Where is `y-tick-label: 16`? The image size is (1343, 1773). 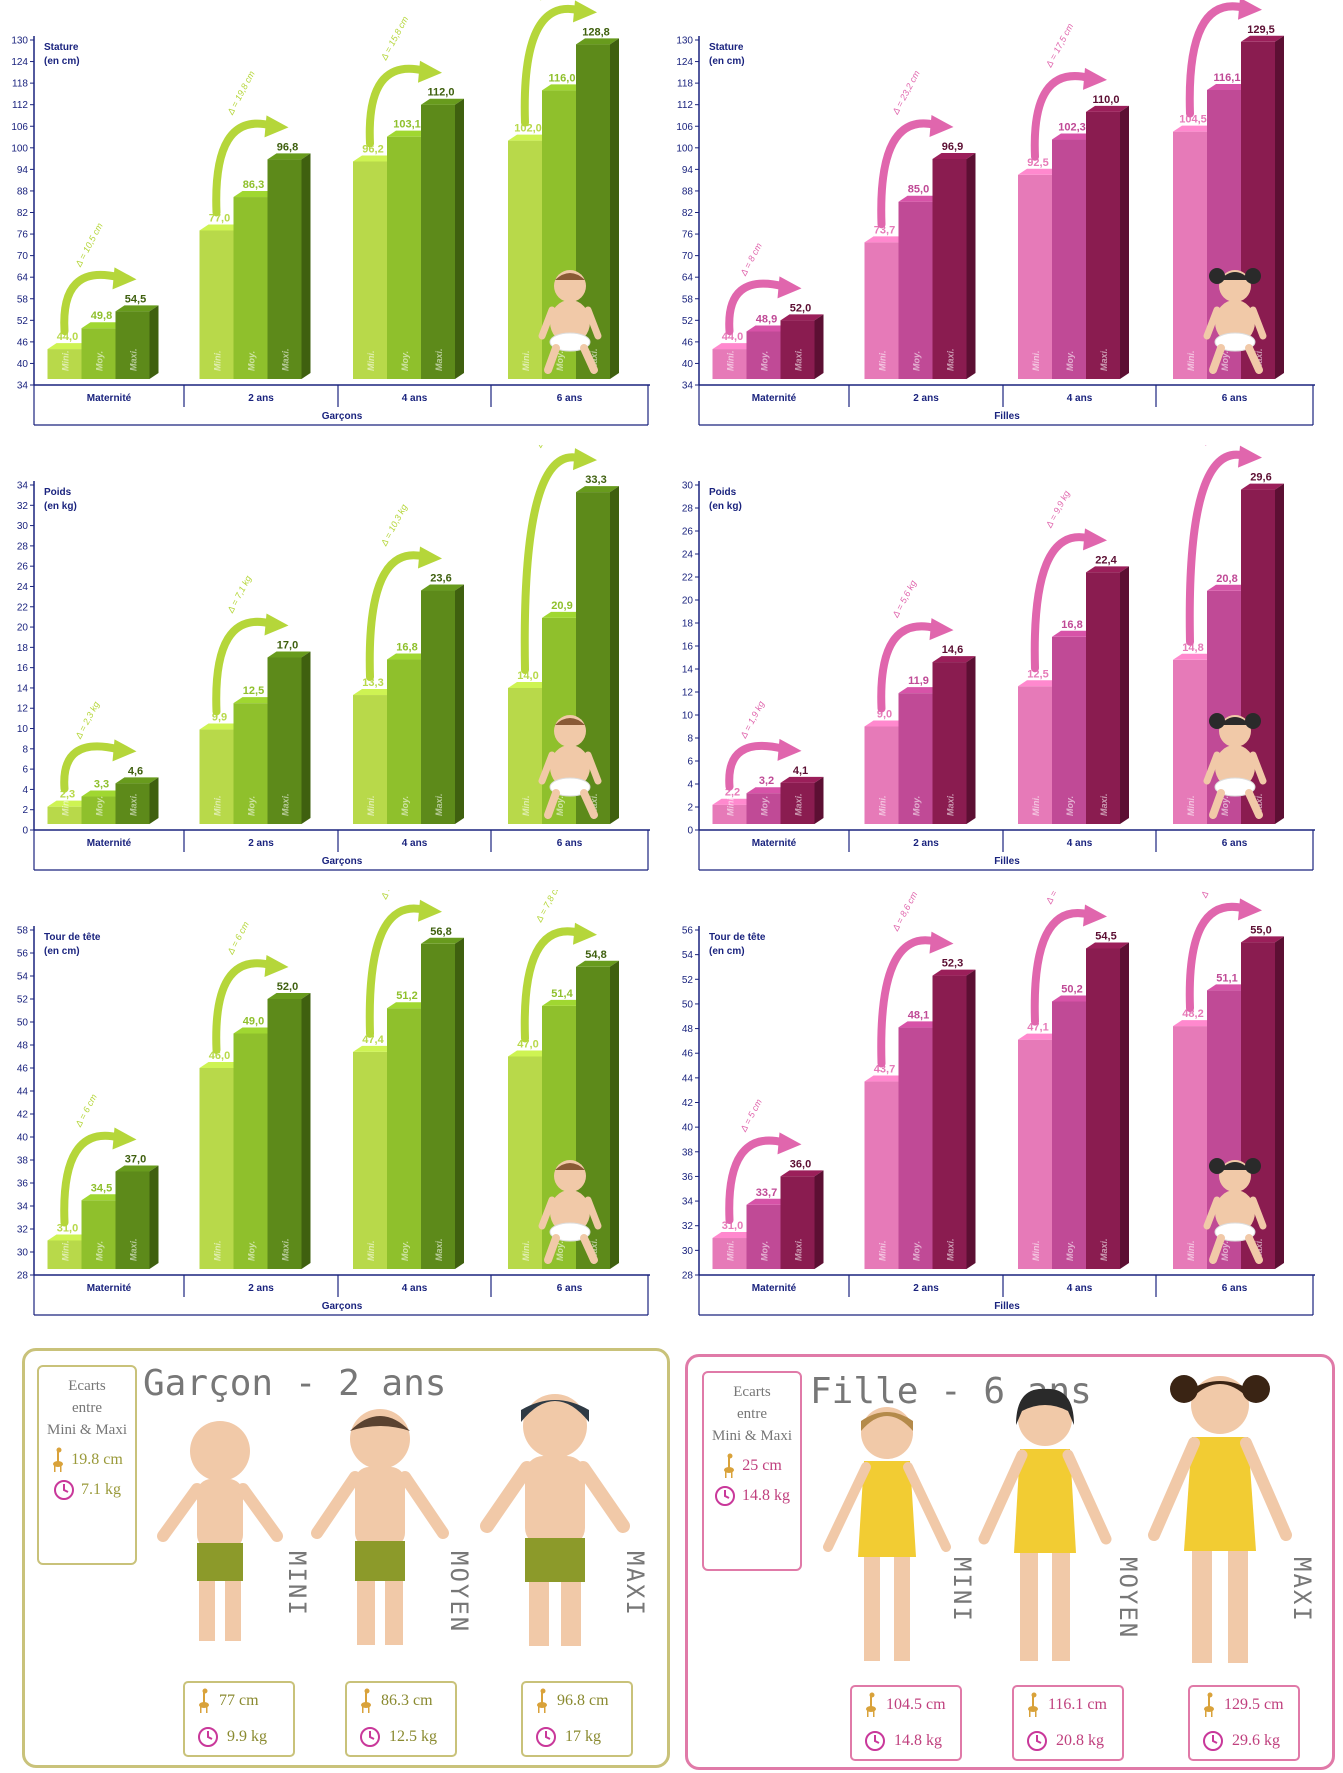
y-tick-label: 16 is located at coordinates (23, 668).